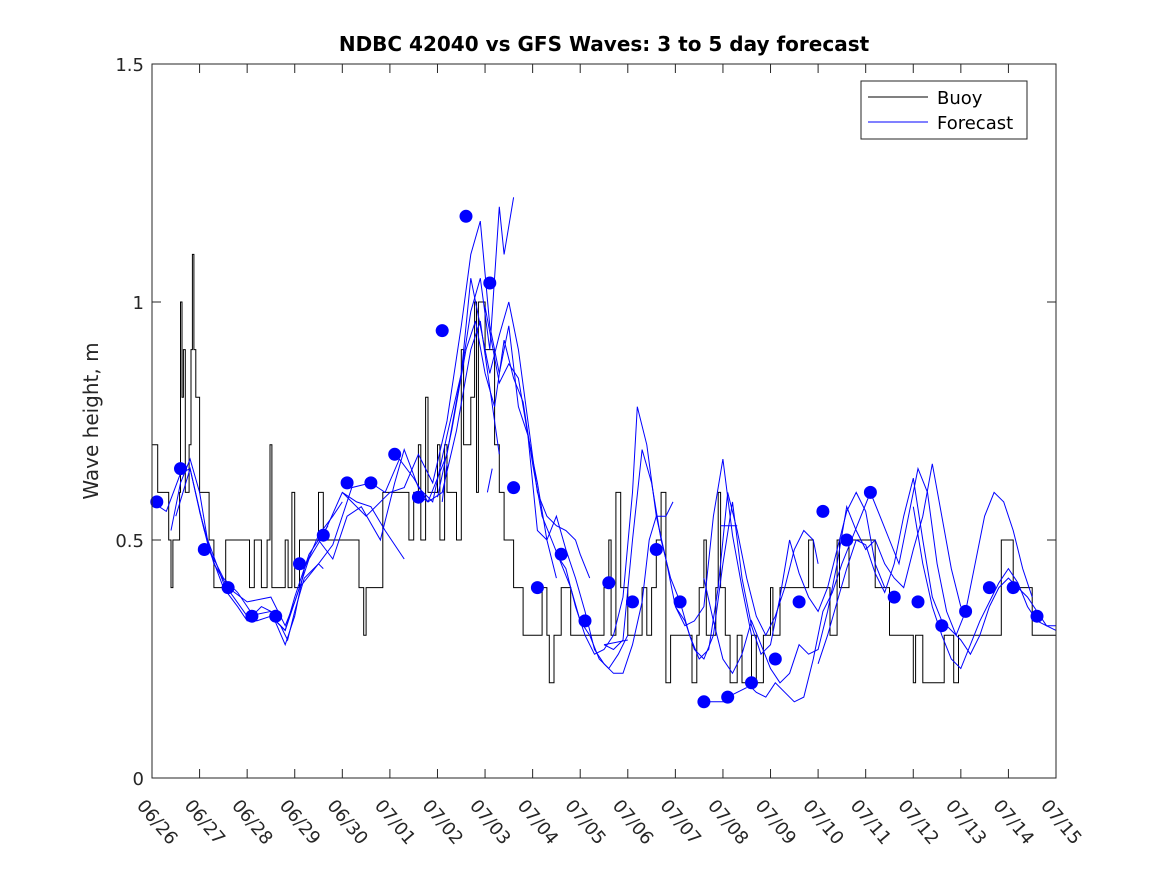 This screenshot has width=1167, height=875. Describe the element at coordinates (129, 65) in the screenshot. I see `y-tick-label: 1.5` at that location.